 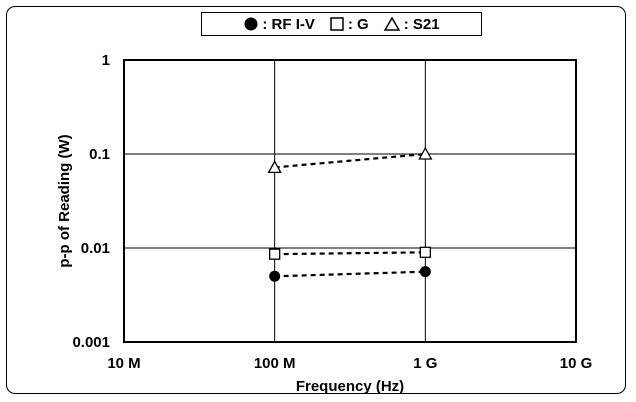 What do you see at coordinates (350, 386) in the screenshot?
I see `x-axis-title: Frequency (Hz)` at bounding box center [350, 386].